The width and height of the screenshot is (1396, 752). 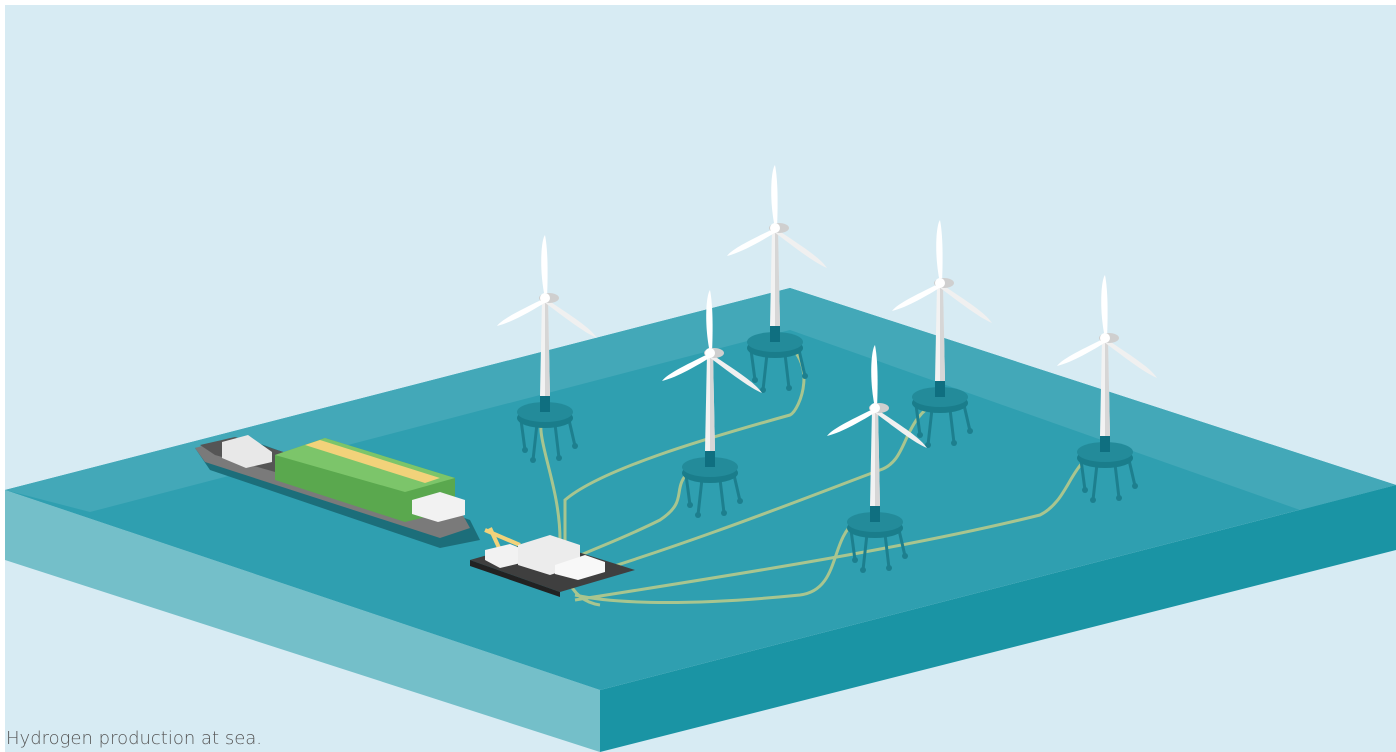 I want to click on sea-side-left, so click(x=302, y=621).